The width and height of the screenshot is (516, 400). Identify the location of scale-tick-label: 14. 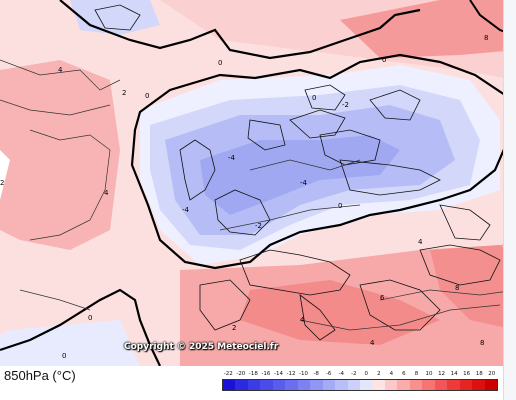
(454, 374).